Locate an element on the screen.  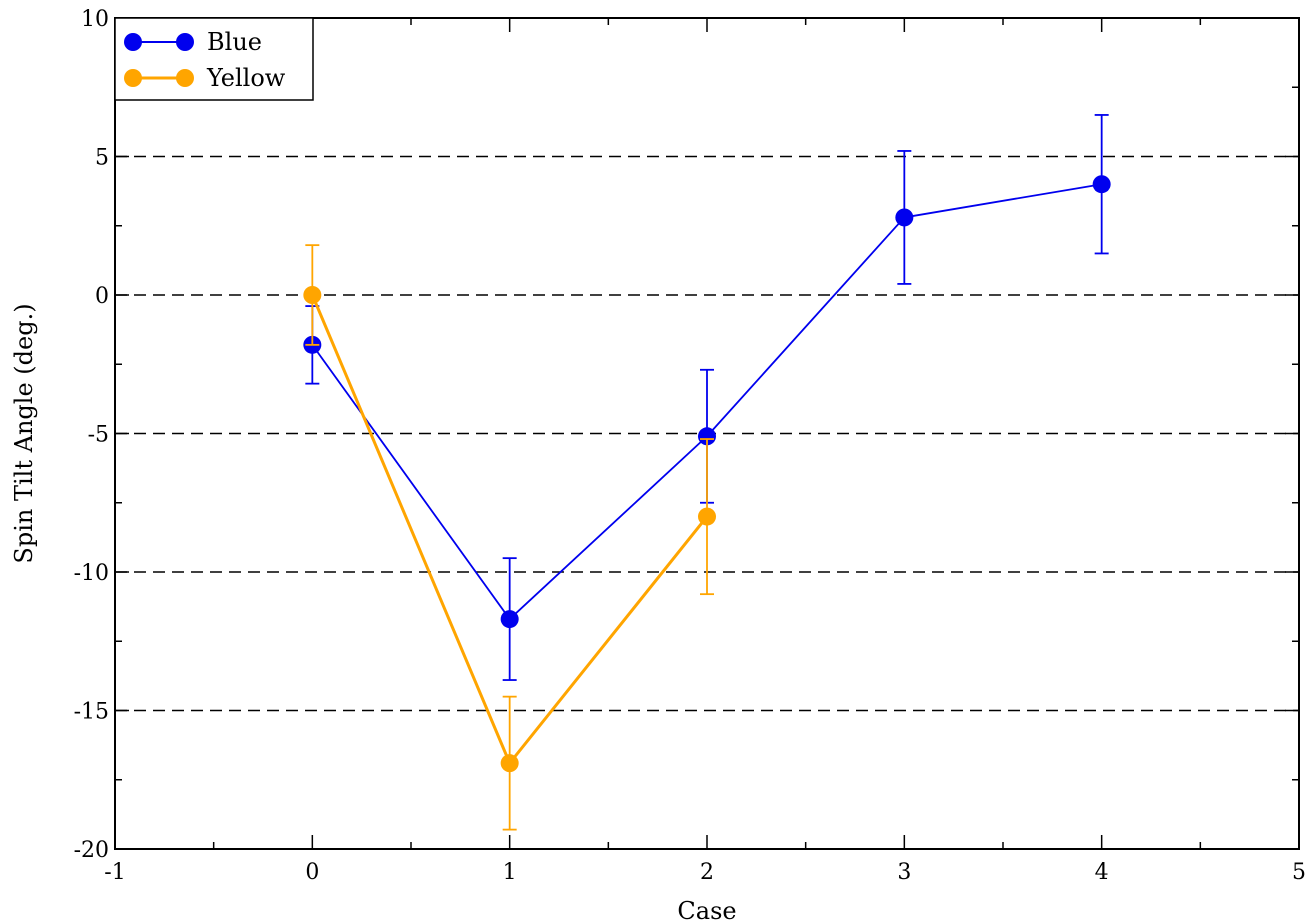
legend-item: Yellow is located at coordinates (205, 78).